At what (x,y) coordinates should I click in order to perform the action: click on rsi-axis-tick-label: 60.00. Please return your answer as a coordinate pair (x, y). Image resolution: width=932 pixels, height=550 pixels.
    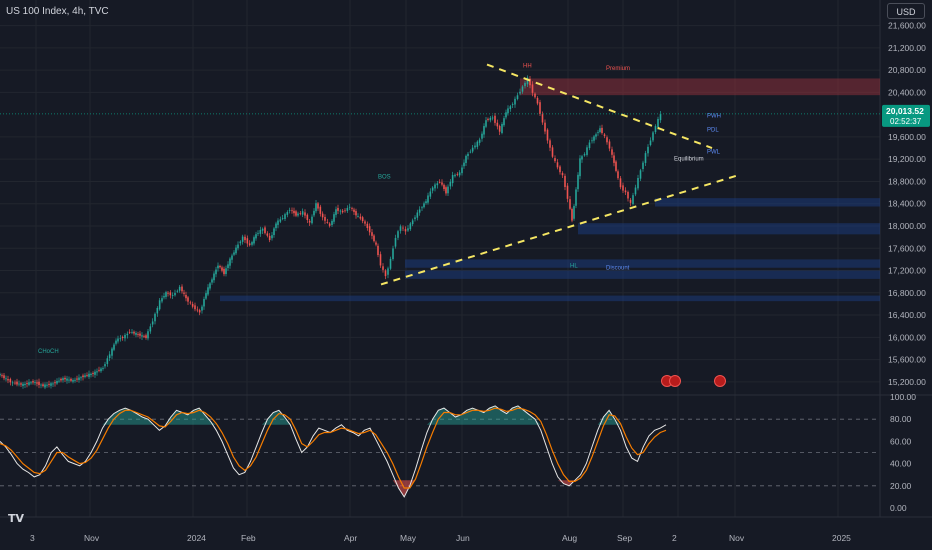
    Looking at the image, I should click on (901, 441).